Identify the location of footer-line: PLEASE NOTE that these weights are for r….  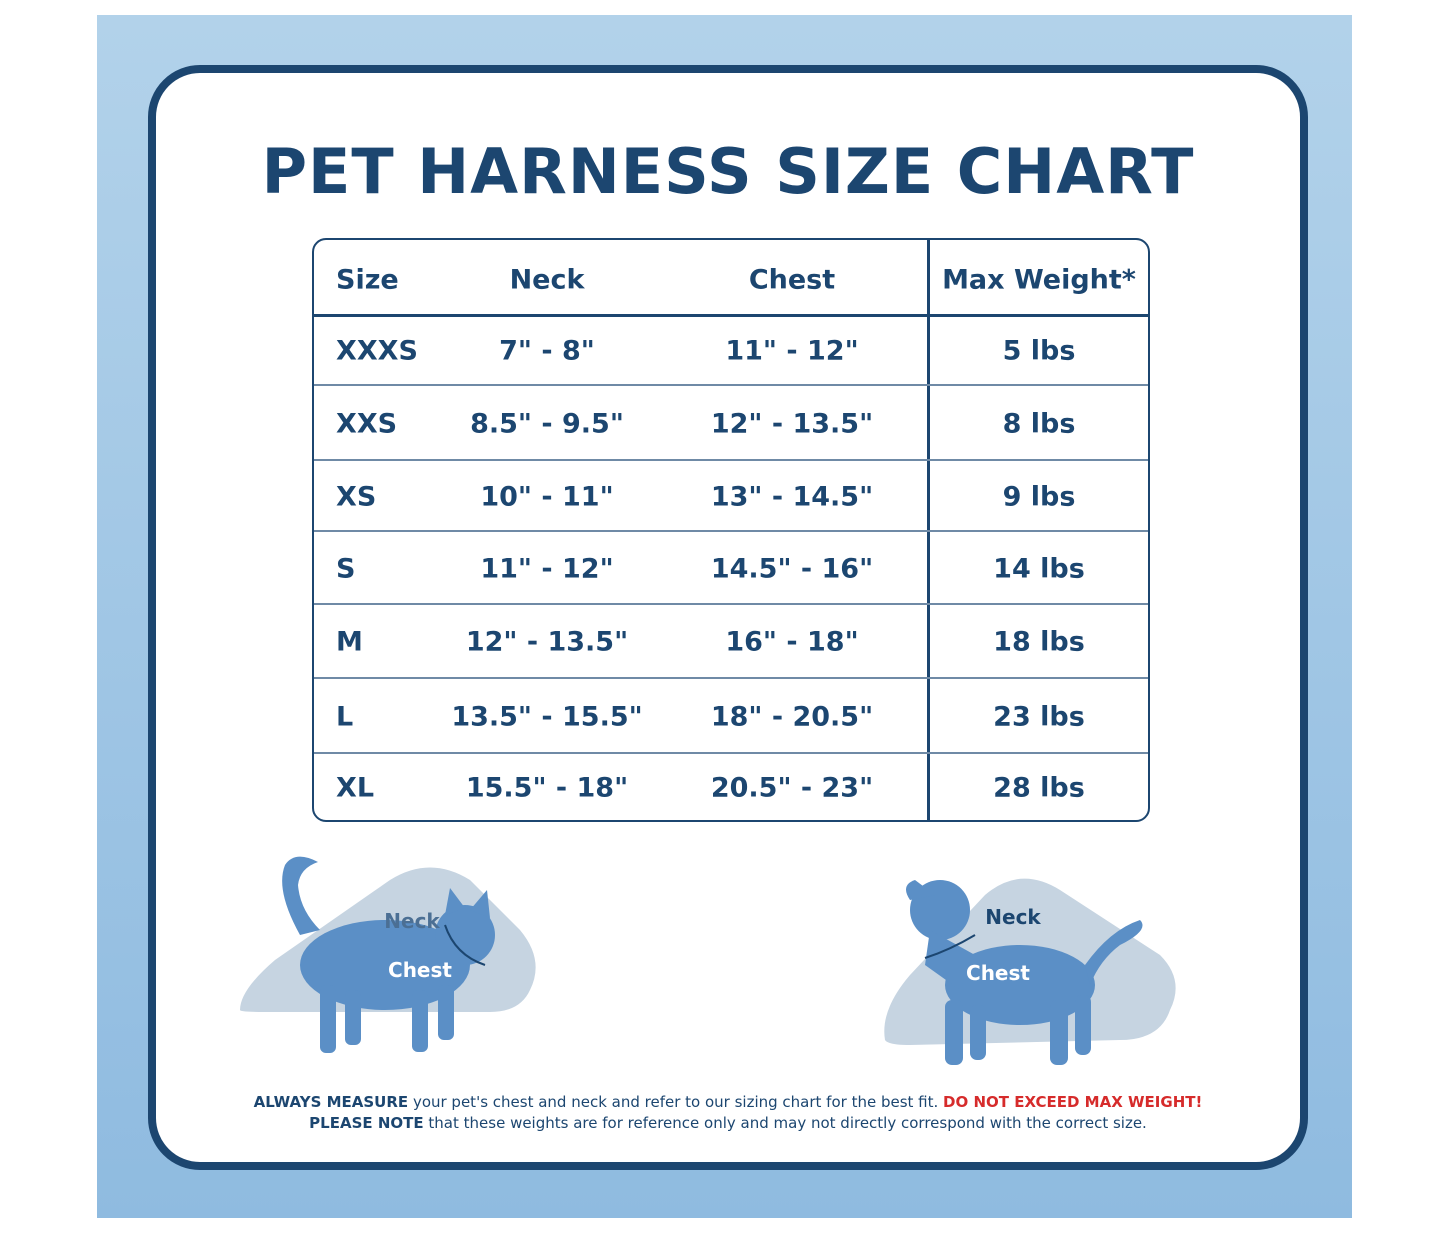
(728, 1123).